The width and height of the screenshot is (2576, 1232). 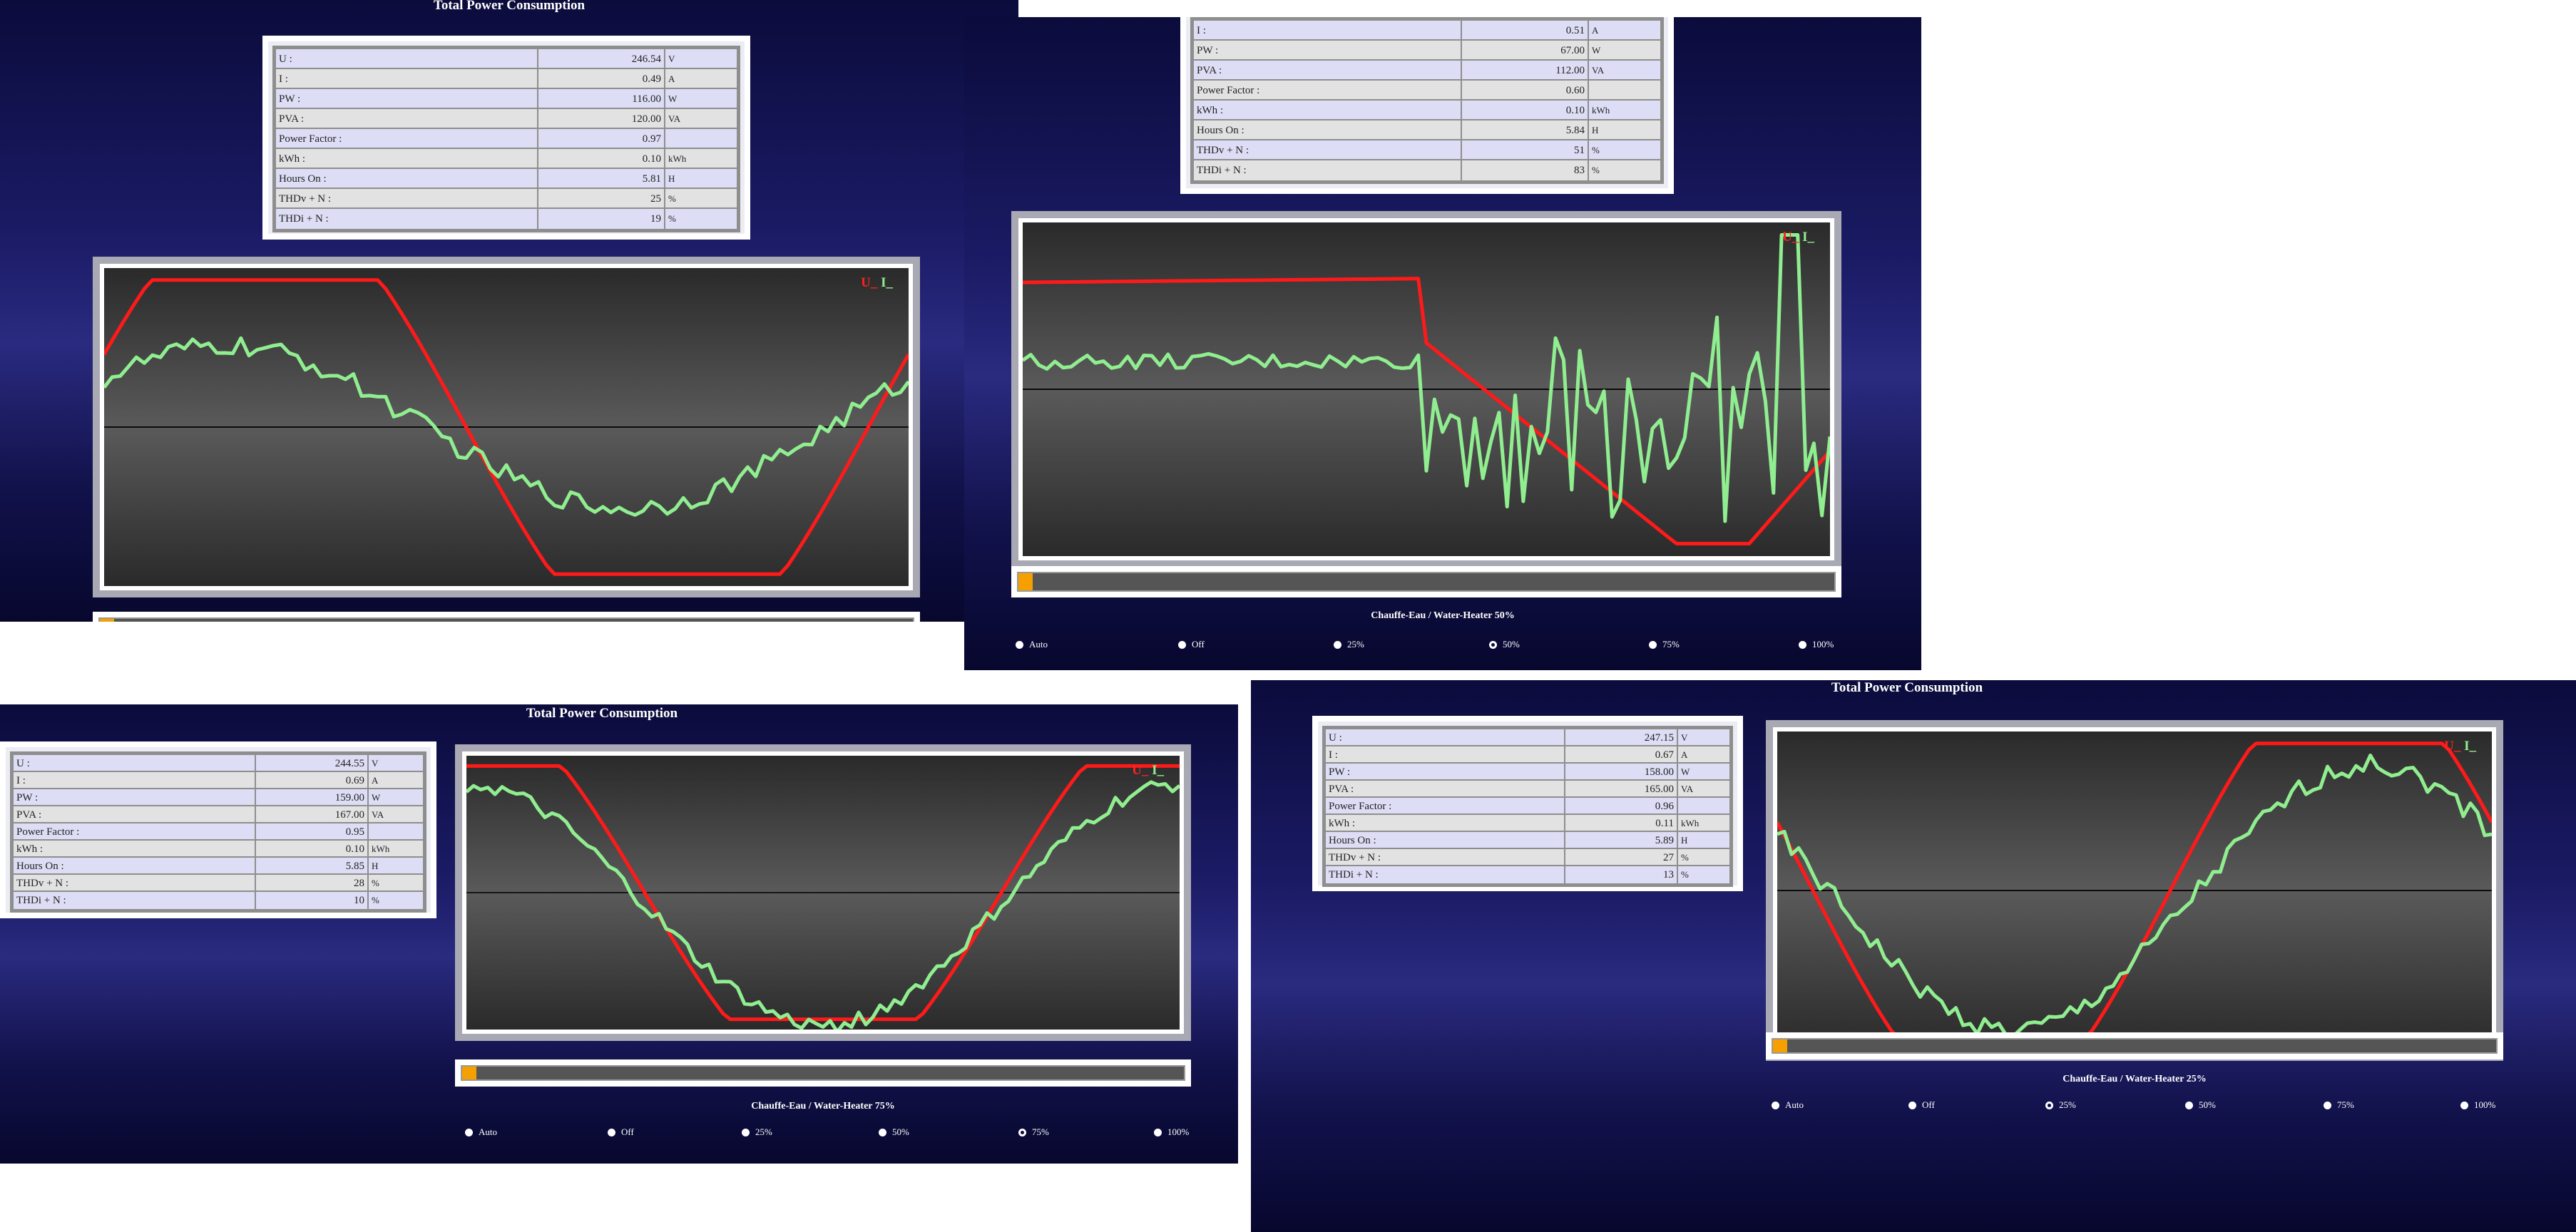 What do you see at coordinates (218, 832) in the screenshot?
I see `measurement-row: Power Factor :0.95` at bounding box center [218, 832].